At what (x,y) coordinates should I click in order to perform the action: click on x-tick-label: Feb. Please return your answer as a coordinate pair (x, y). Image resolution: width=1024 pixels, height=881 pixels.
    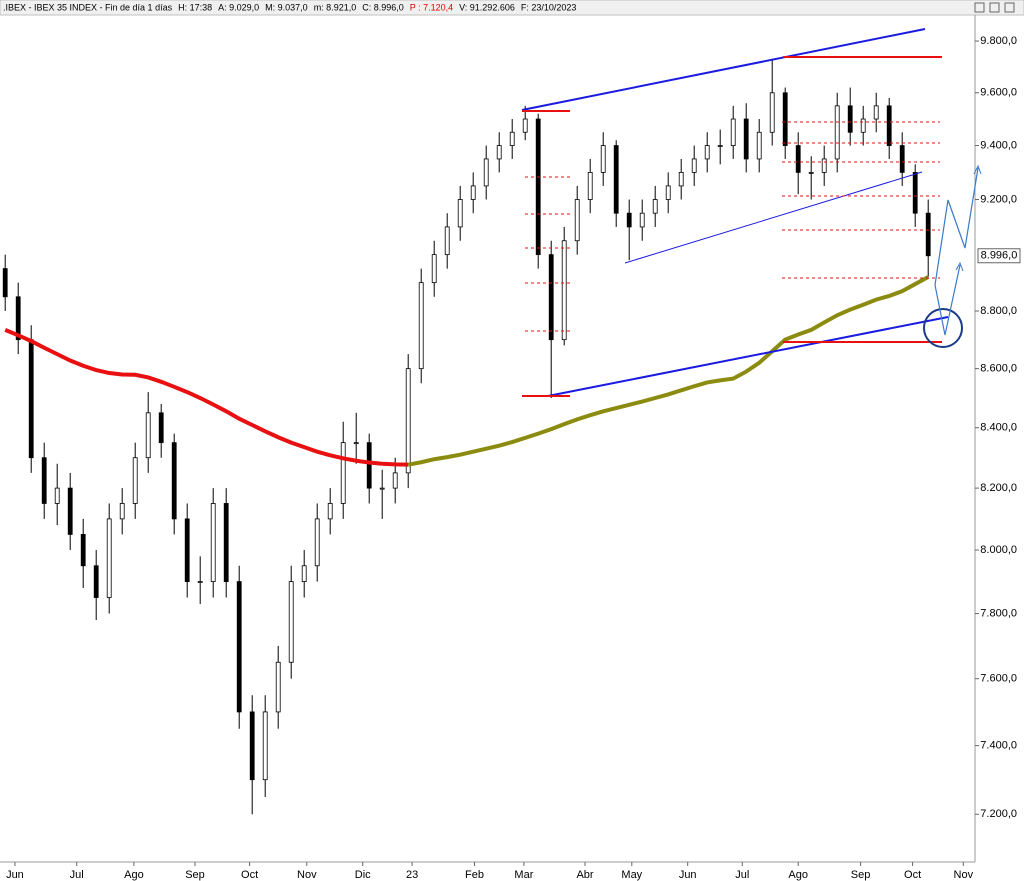
    Looking at the image, I should click on (474, 875).